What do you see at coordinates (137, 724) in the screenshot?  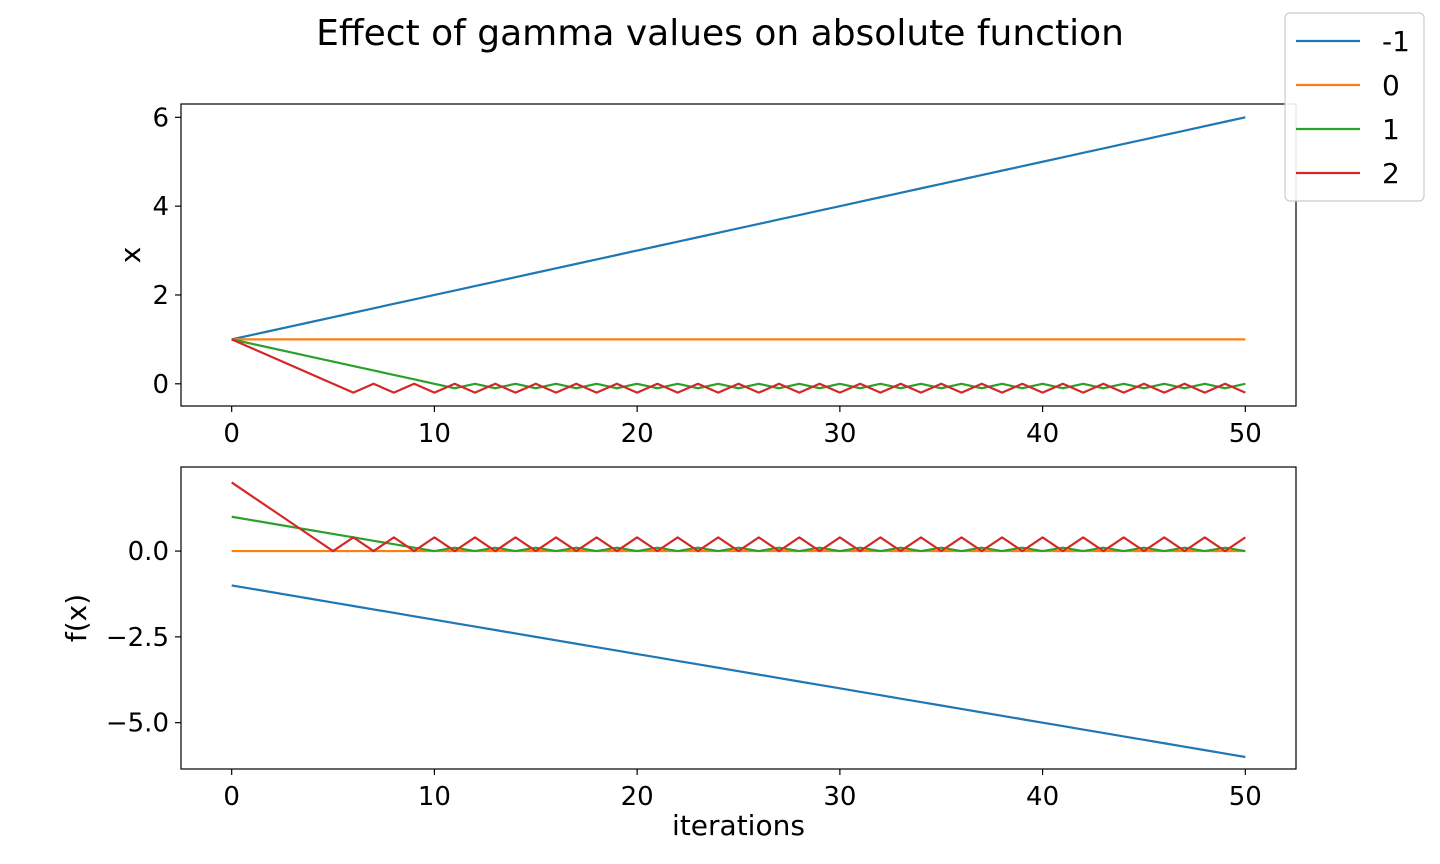 I see `bottom-ytick-label: −5.0` at bounding box center [137, 724].